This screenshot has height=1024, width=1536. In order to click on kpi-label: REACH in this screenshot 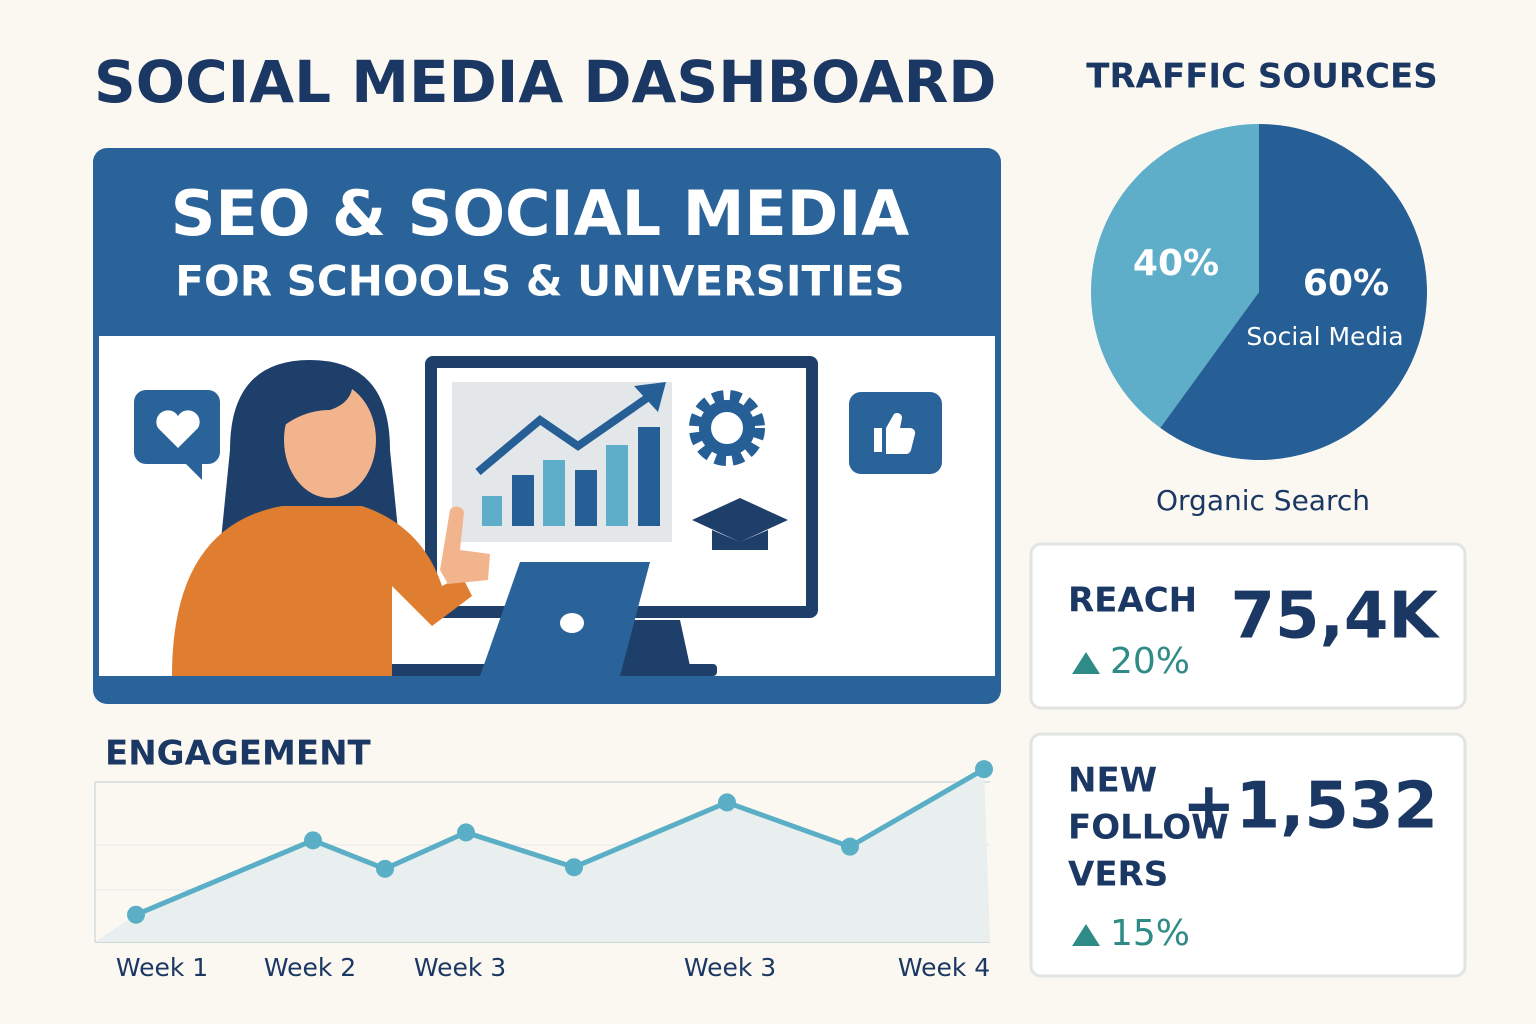, I will do `click(1132, 601)`.